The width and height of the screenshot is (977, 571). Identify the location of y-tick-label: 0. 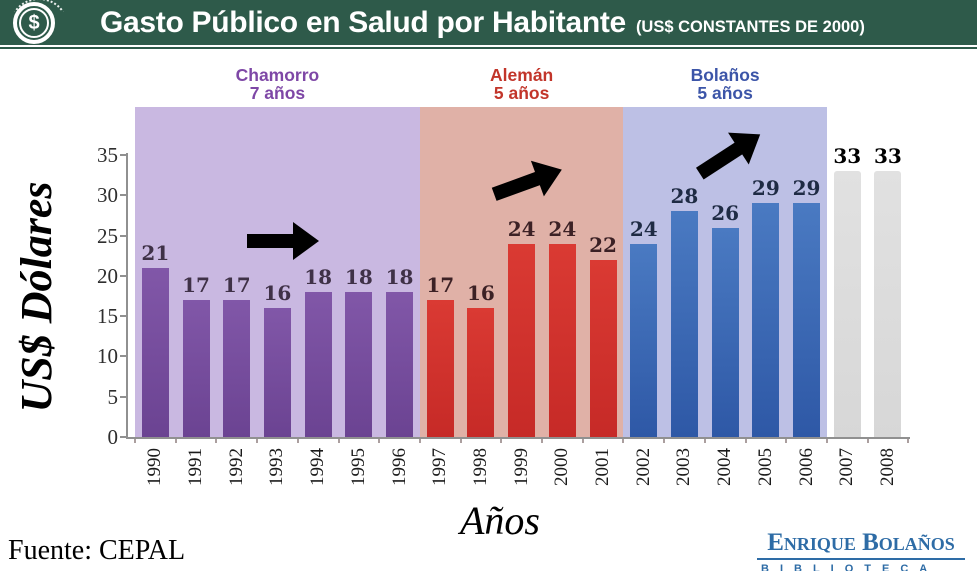
(113, 437).